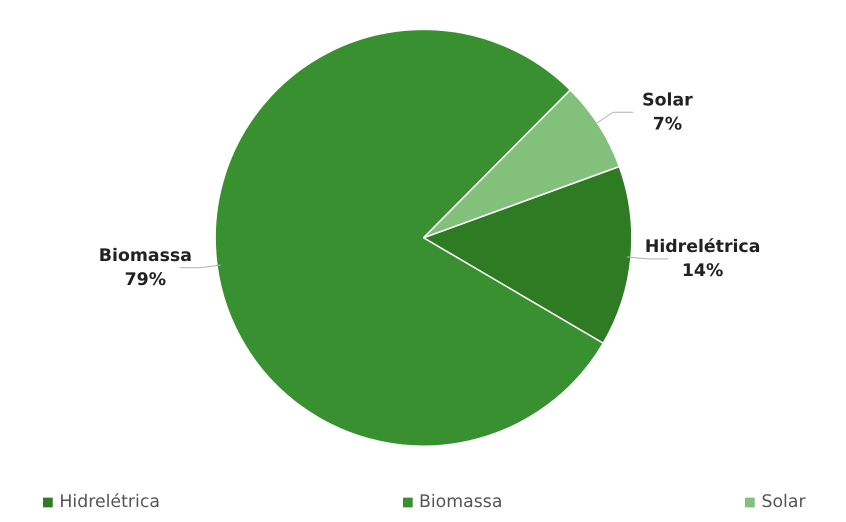 This screenshot has width=846, height=522. I want to click on data-label: 7%, so click(667, 124).